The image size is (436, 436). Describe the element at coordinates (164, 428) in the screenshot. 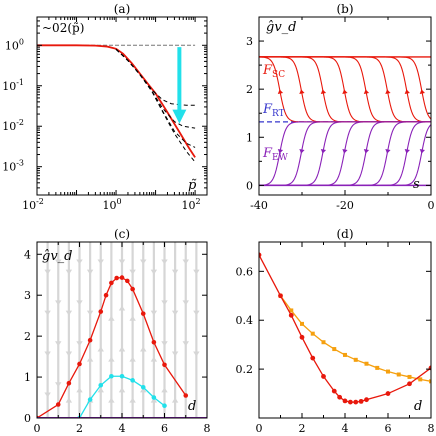

I see `panel-c-xtick-label: 6` at that location.